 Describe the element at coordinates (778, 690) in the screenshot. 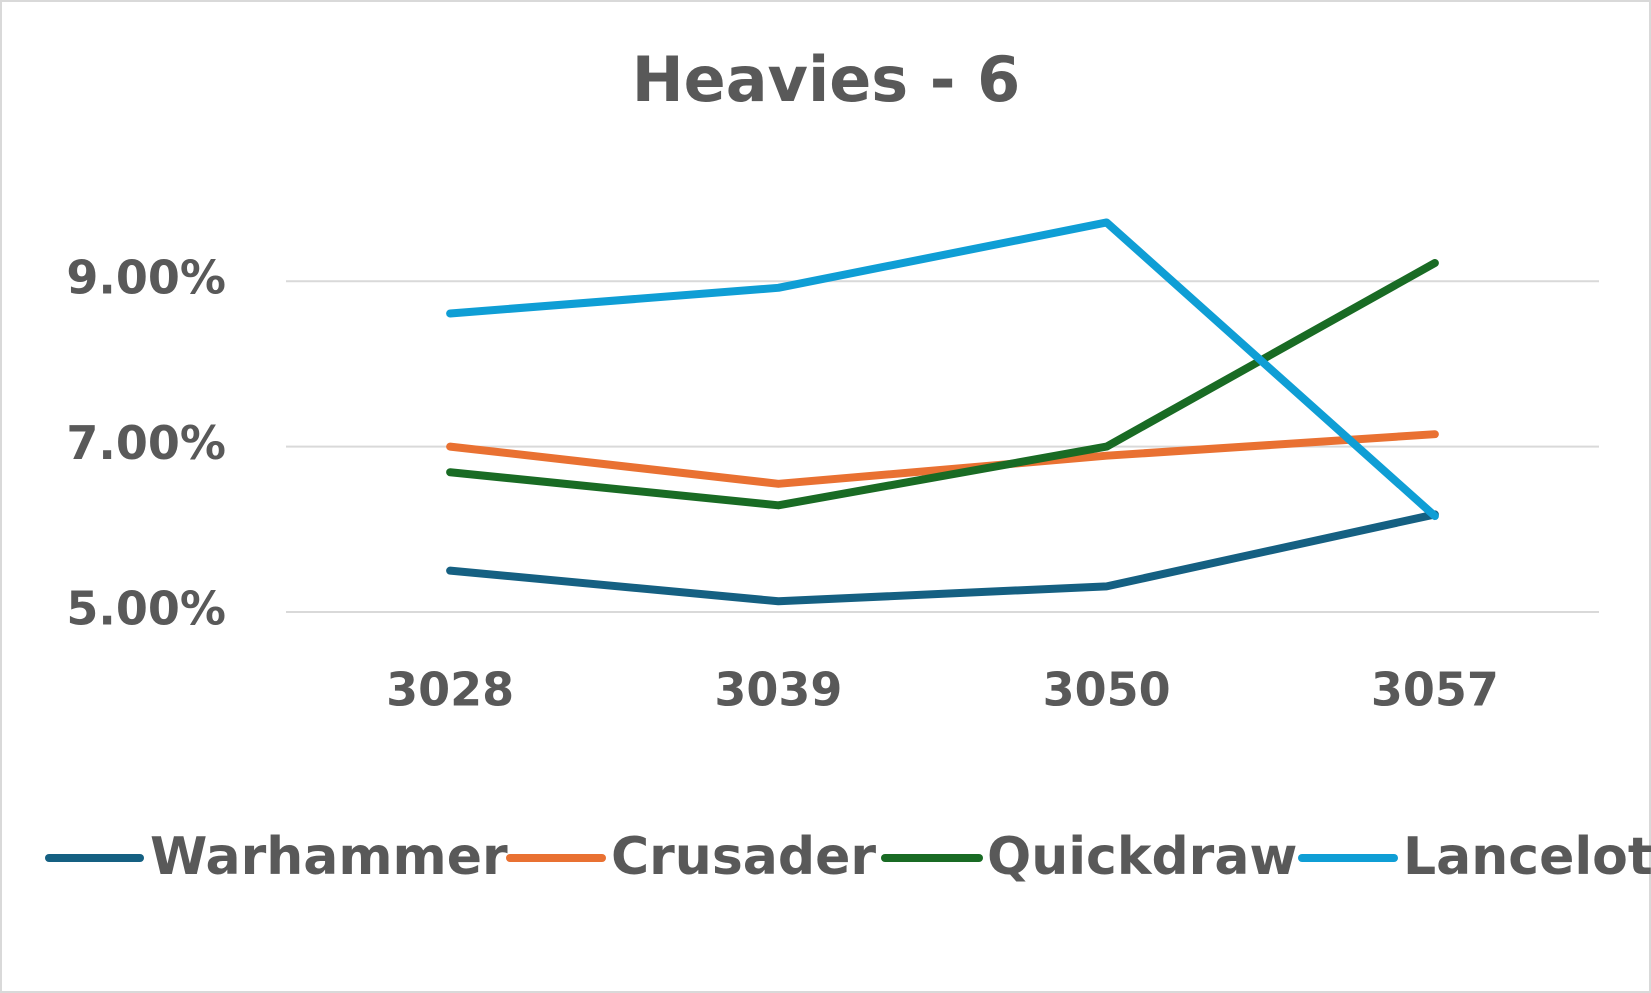

I see `x-tick-label: 3039` at that location.